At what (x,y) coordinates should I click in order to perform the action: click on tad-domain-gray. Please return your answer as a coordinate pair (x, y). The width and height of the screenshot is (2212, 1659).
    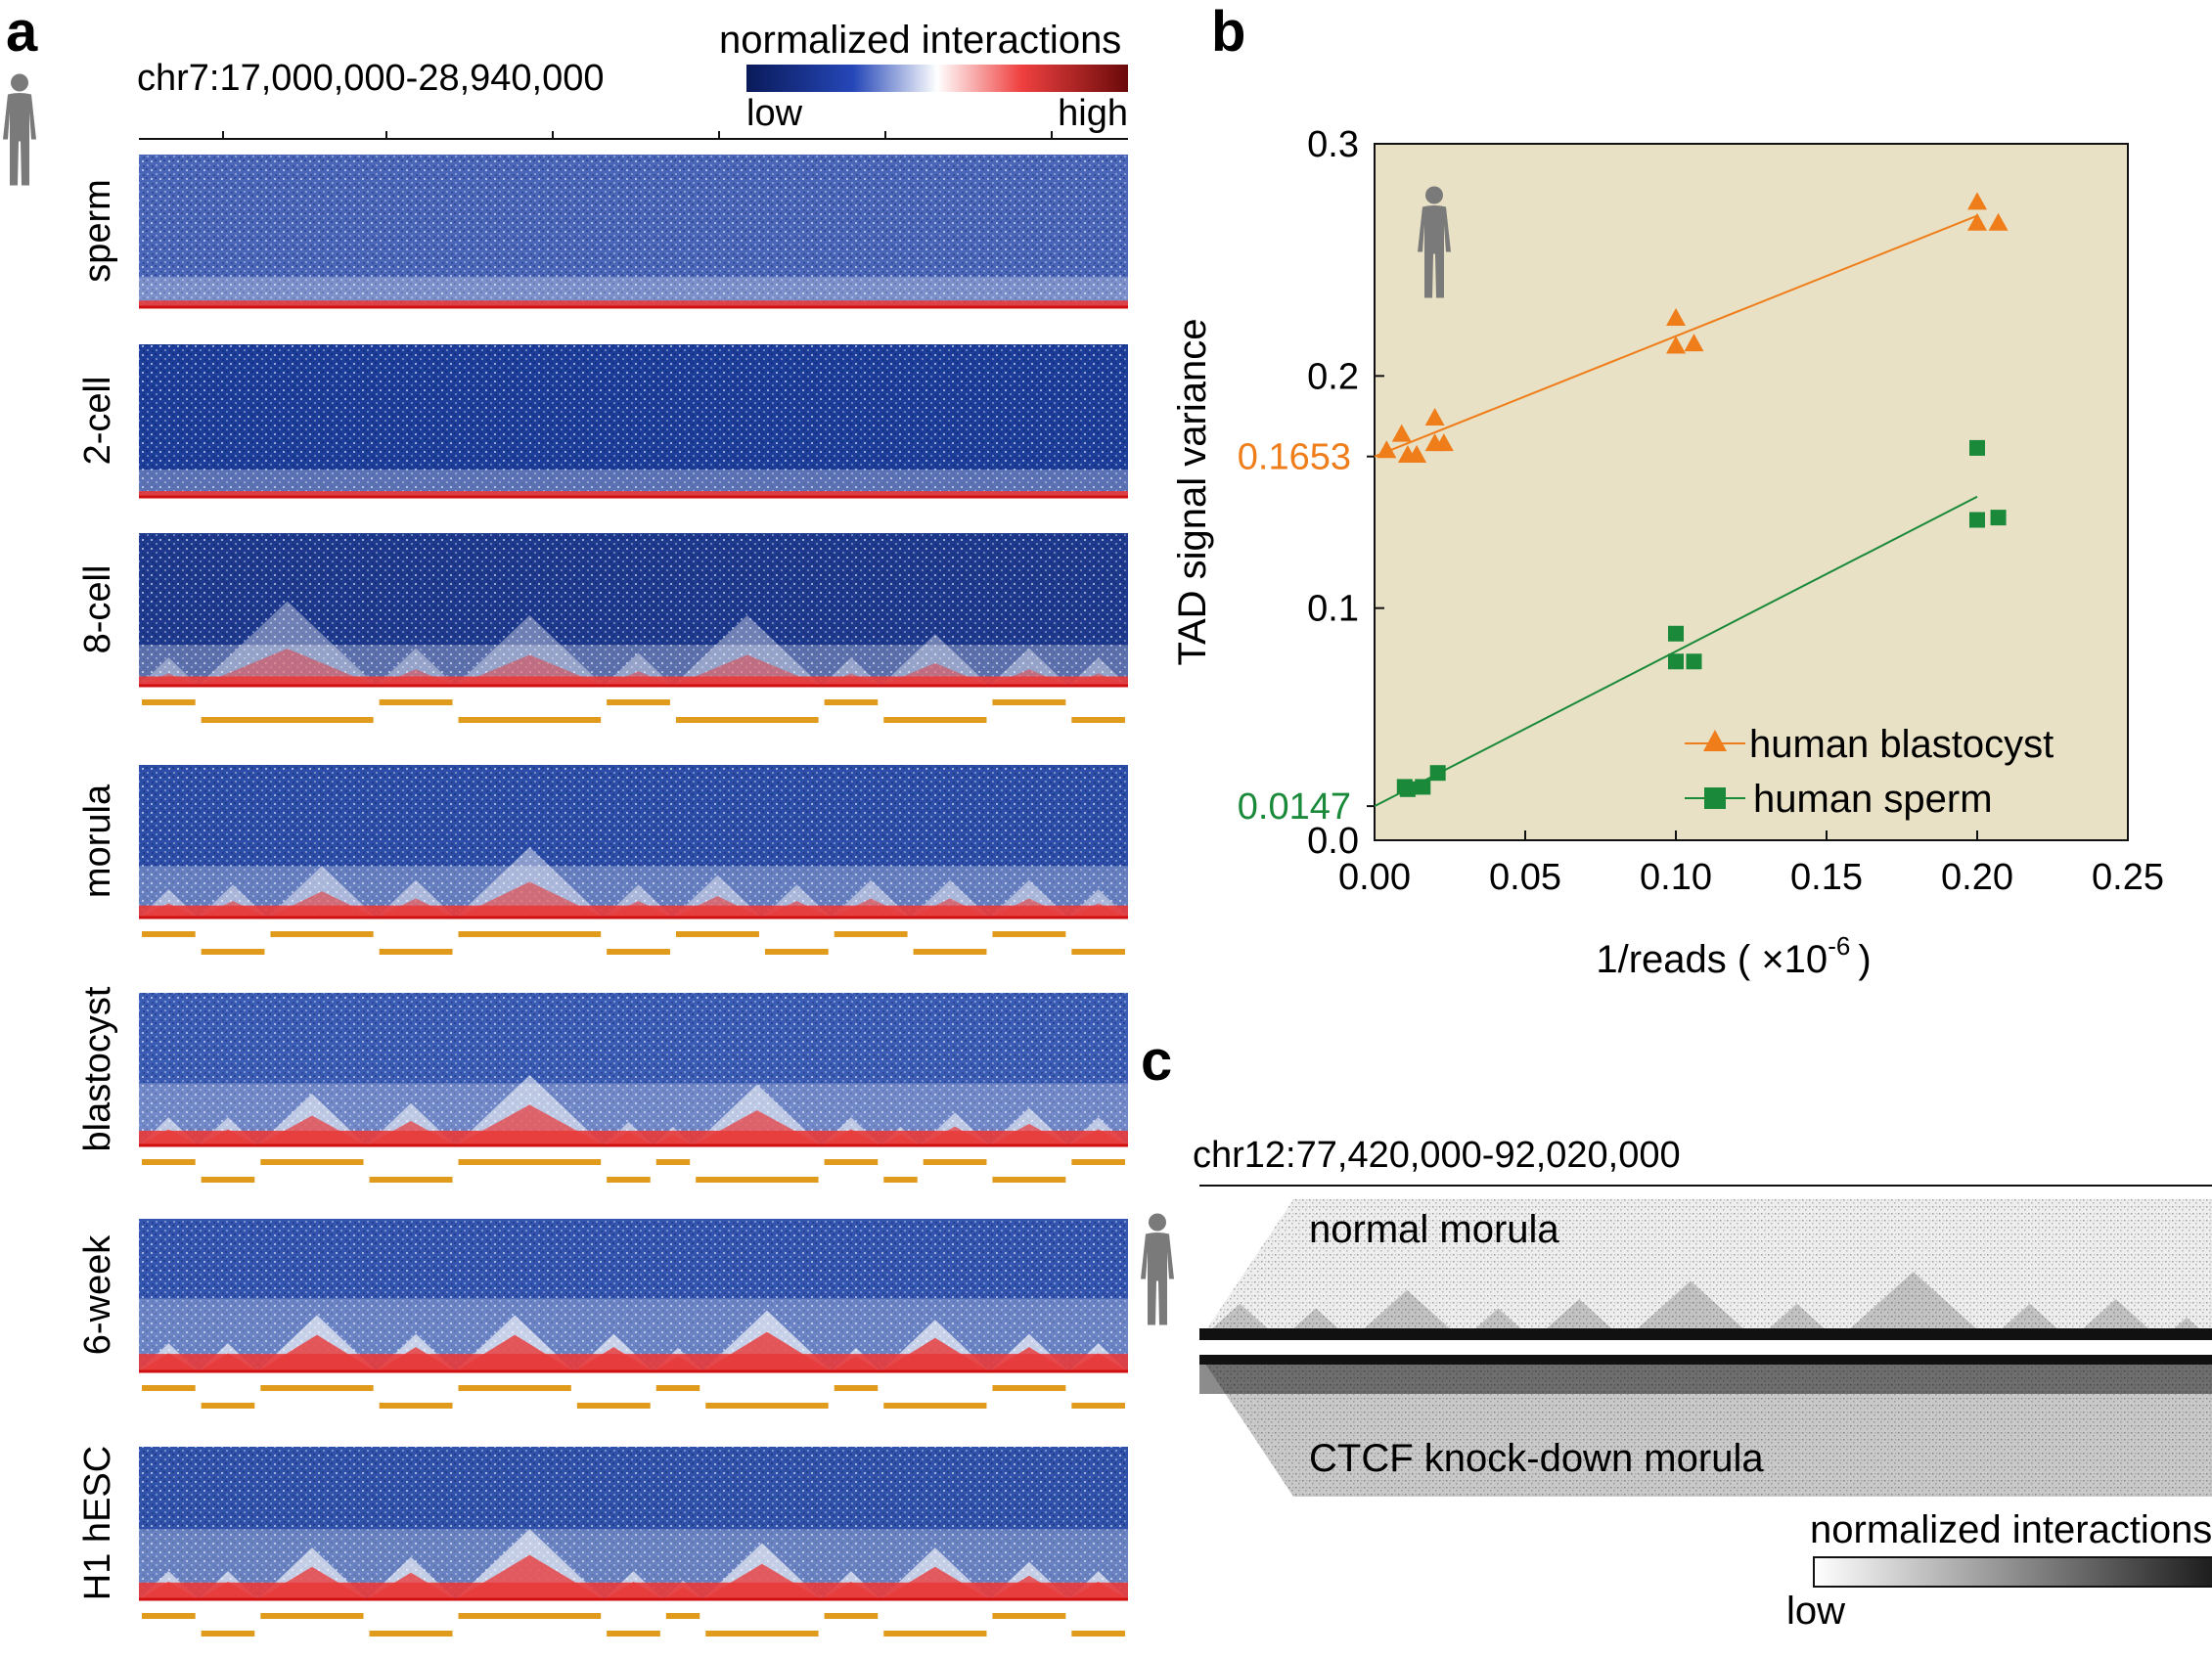
    Looking at the image, I should click on (1913, 1306).